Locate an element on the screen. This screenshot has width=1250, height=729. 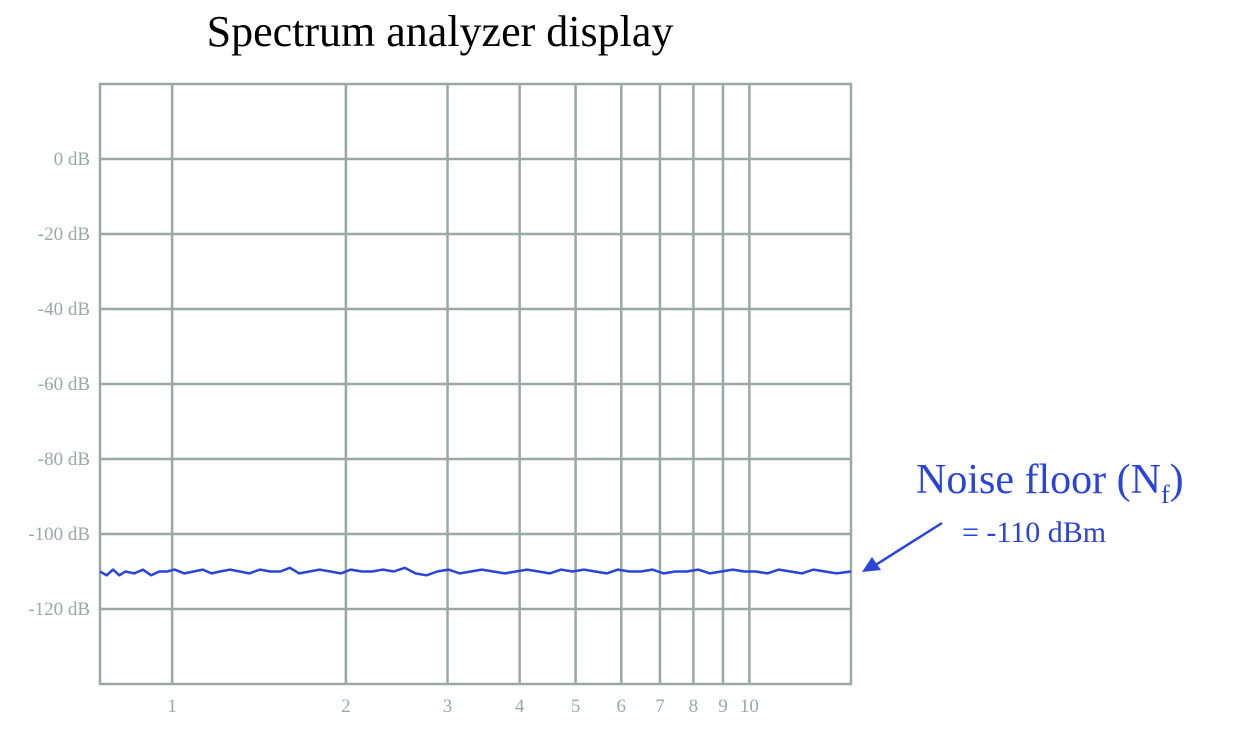
y-tick-label: -60 dB is located at coordinates (64, 384).